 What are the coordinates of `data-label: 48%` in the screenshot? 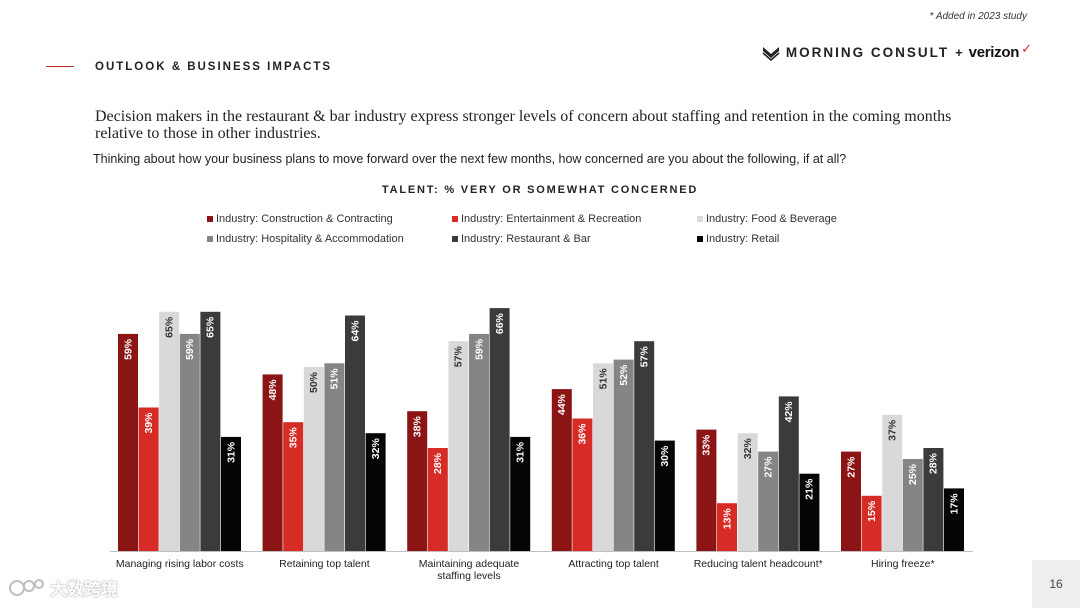 It's located at (273, 390).